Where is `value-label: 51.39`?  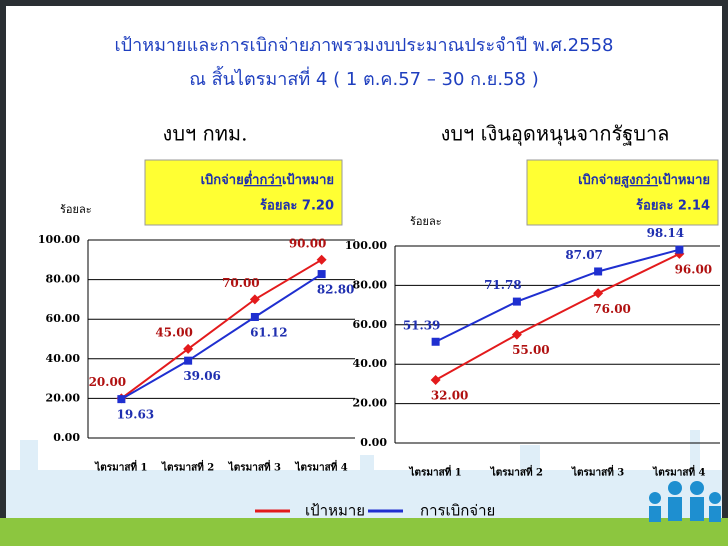
value-label: 51.39 is located at coordinates (422, 325).